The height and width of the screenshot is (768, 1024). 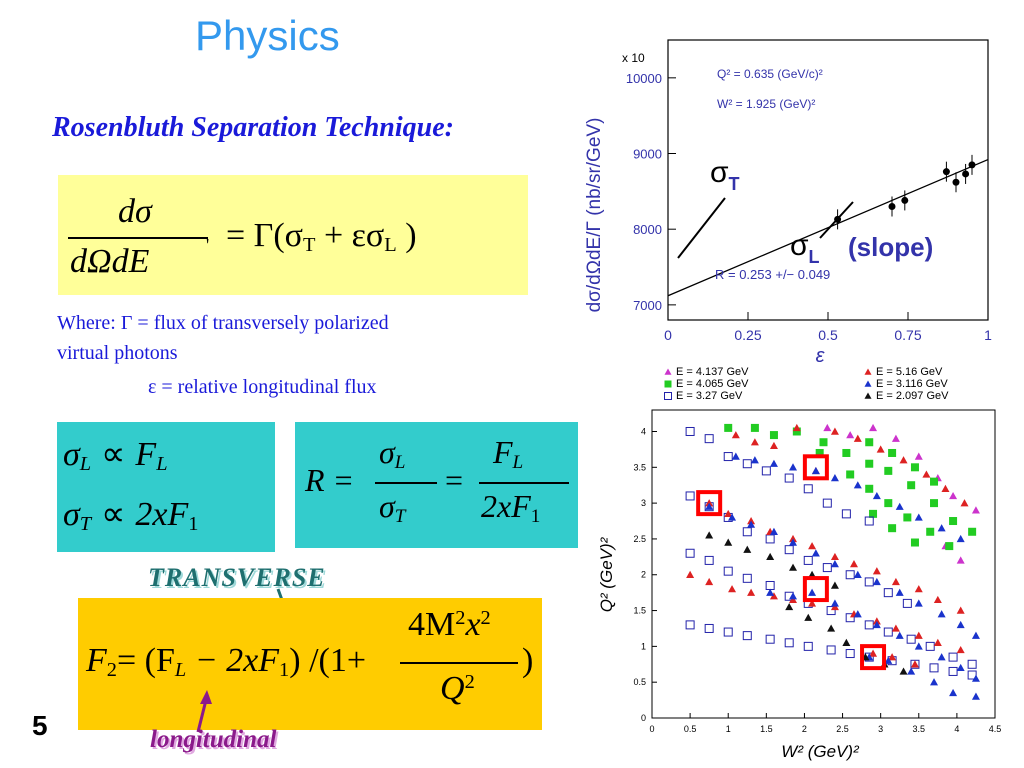 I want to click on slope-annotation: (slope), so click(x=890, y=247).